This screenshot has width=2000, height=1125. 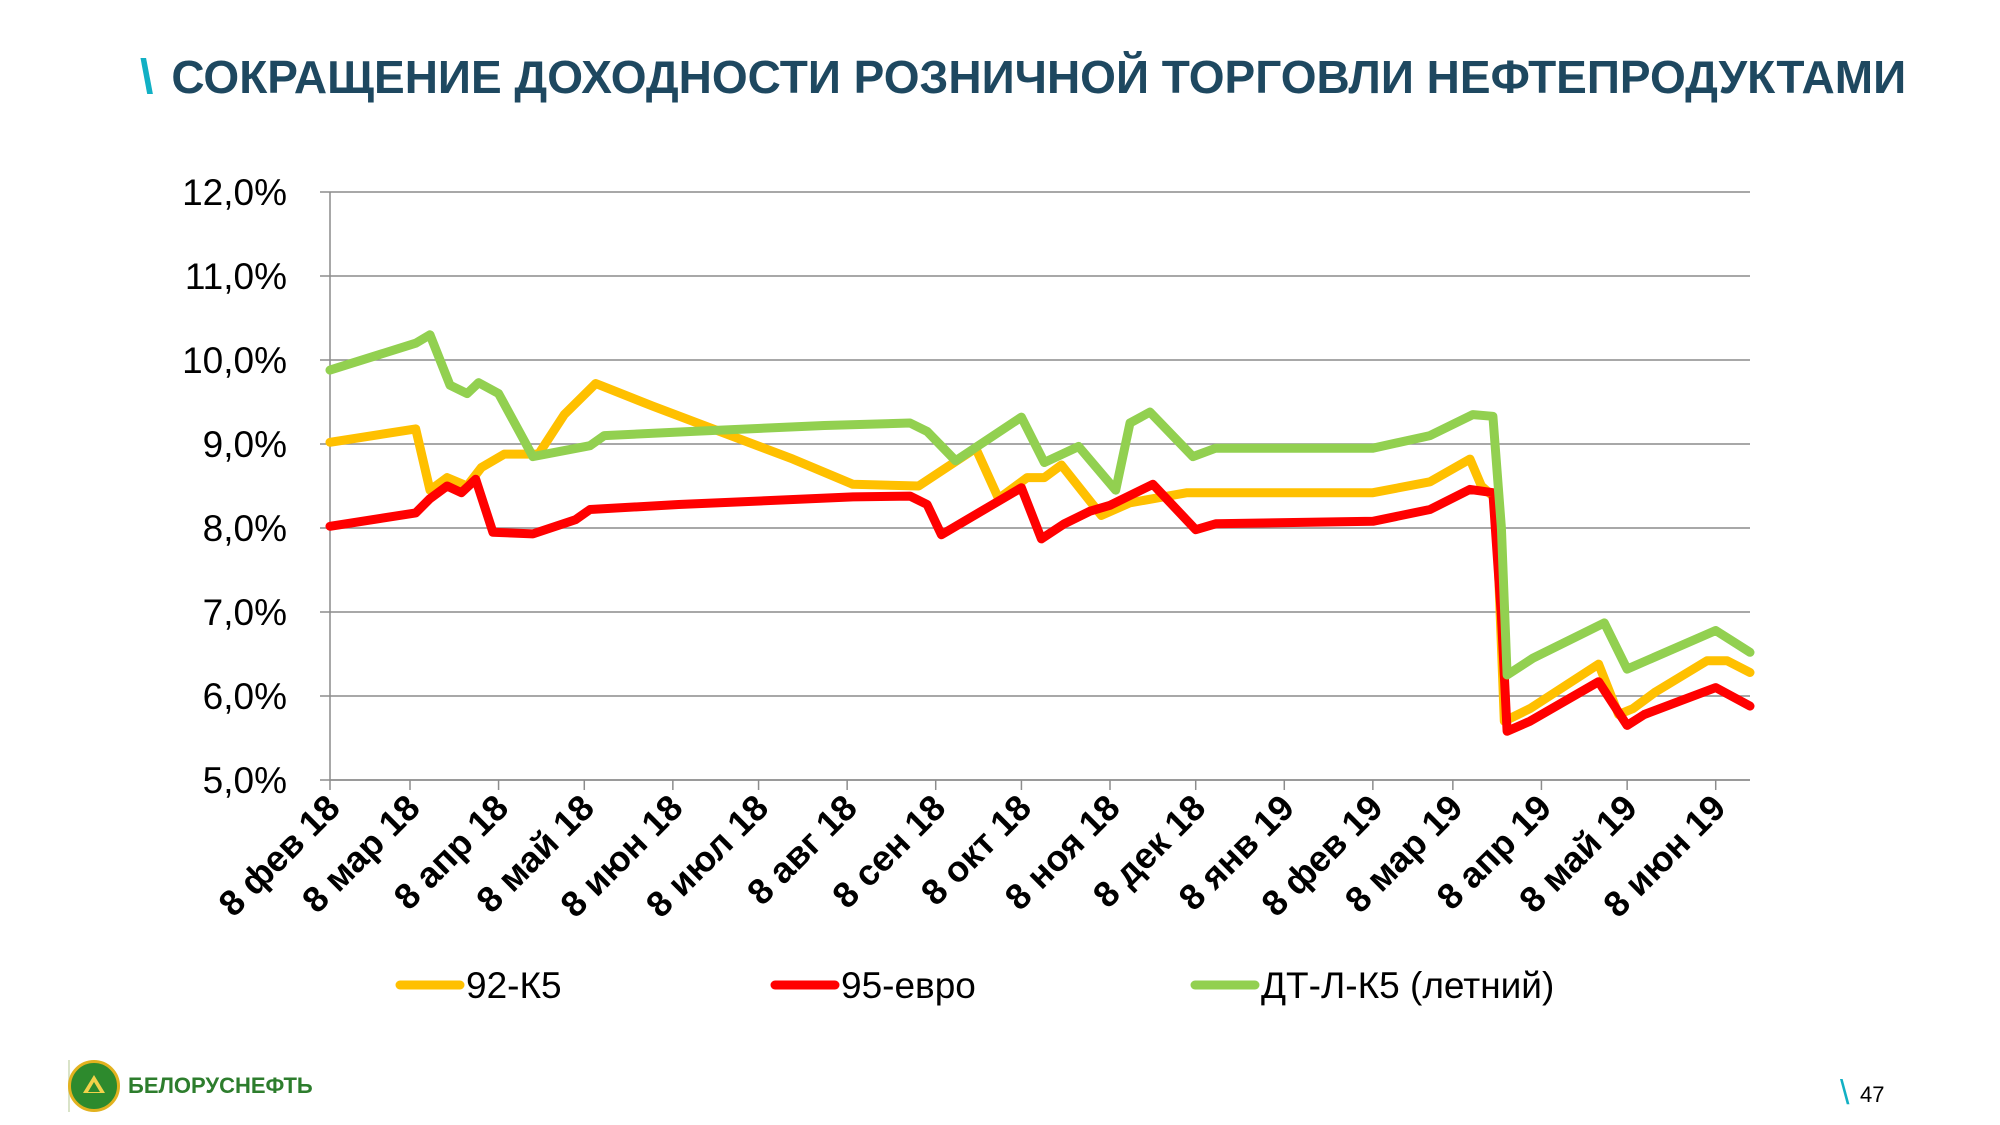 What do you see at coordinates (234, 192) in the screenshot?
I see `y-tick-label: 12,0%` at bounding box center [234, 192].